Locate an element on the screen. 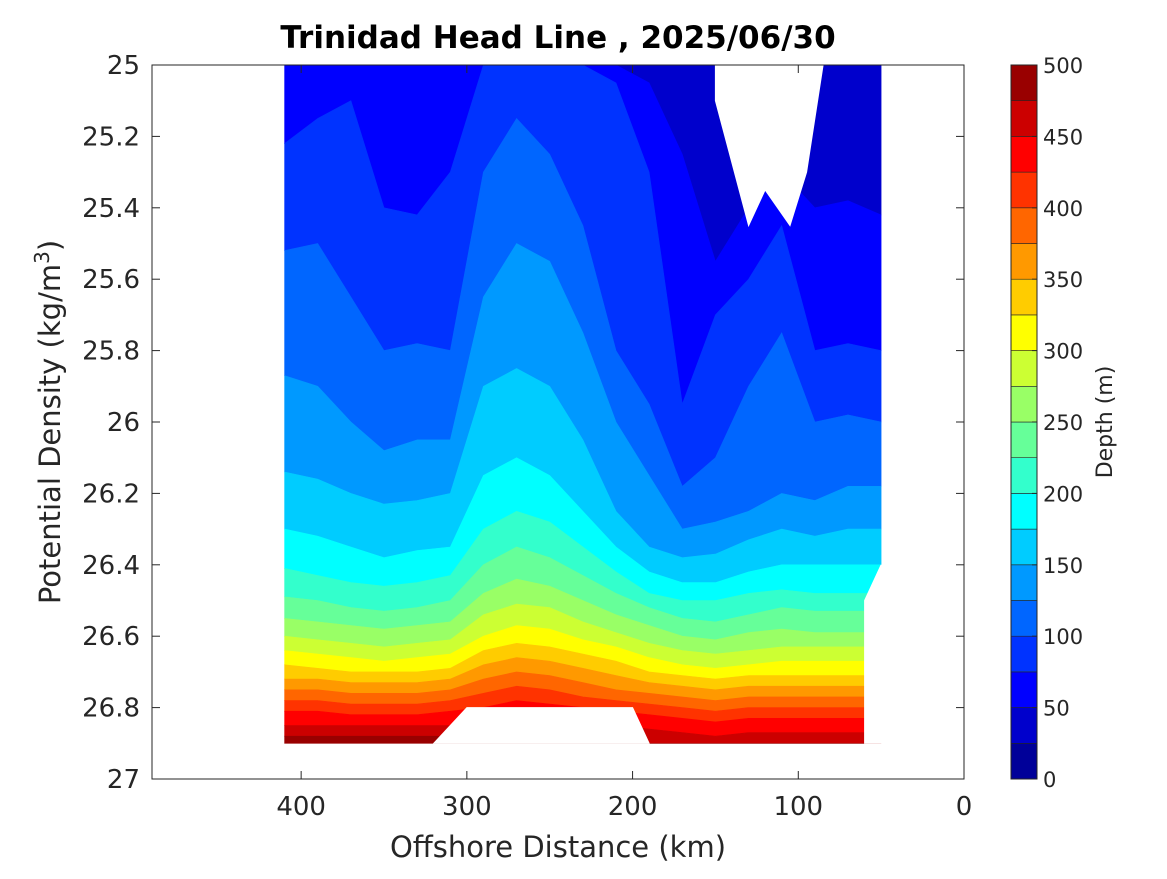 This screenshot has height=879, width=1167. colorbar-tick-label: 400 is located at coordinates (1063, 209).